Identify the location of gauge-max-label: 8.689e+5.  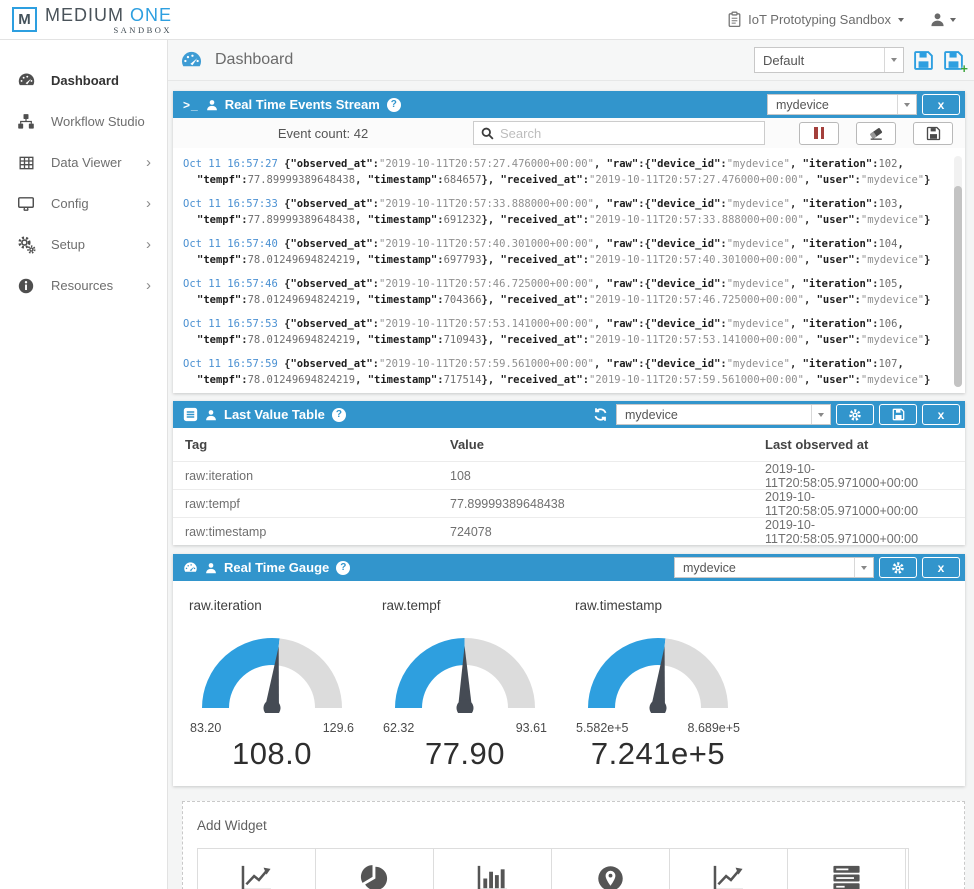
(713, 728).